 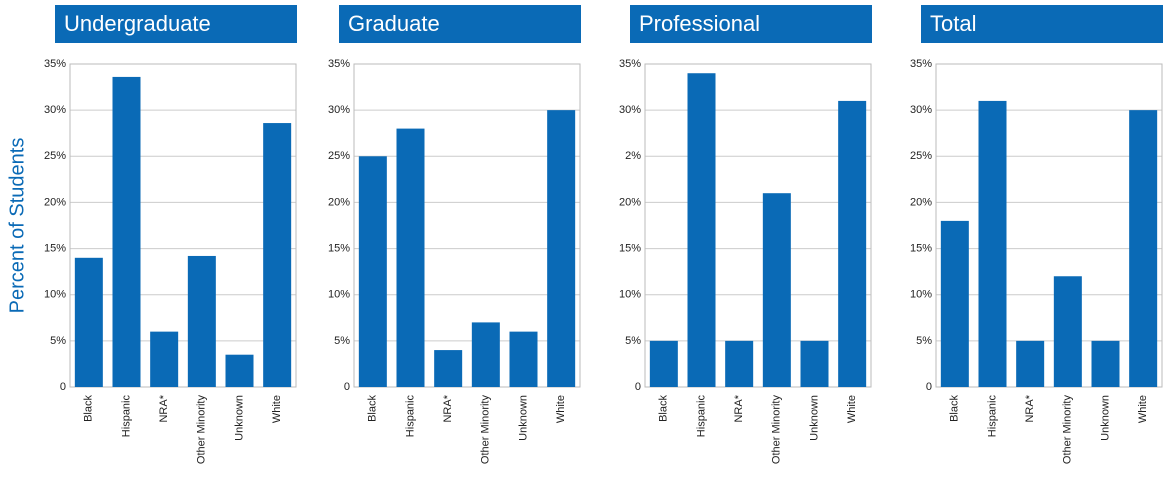 I want to click on chart-title: Graduate, so click(x=394, y=23).